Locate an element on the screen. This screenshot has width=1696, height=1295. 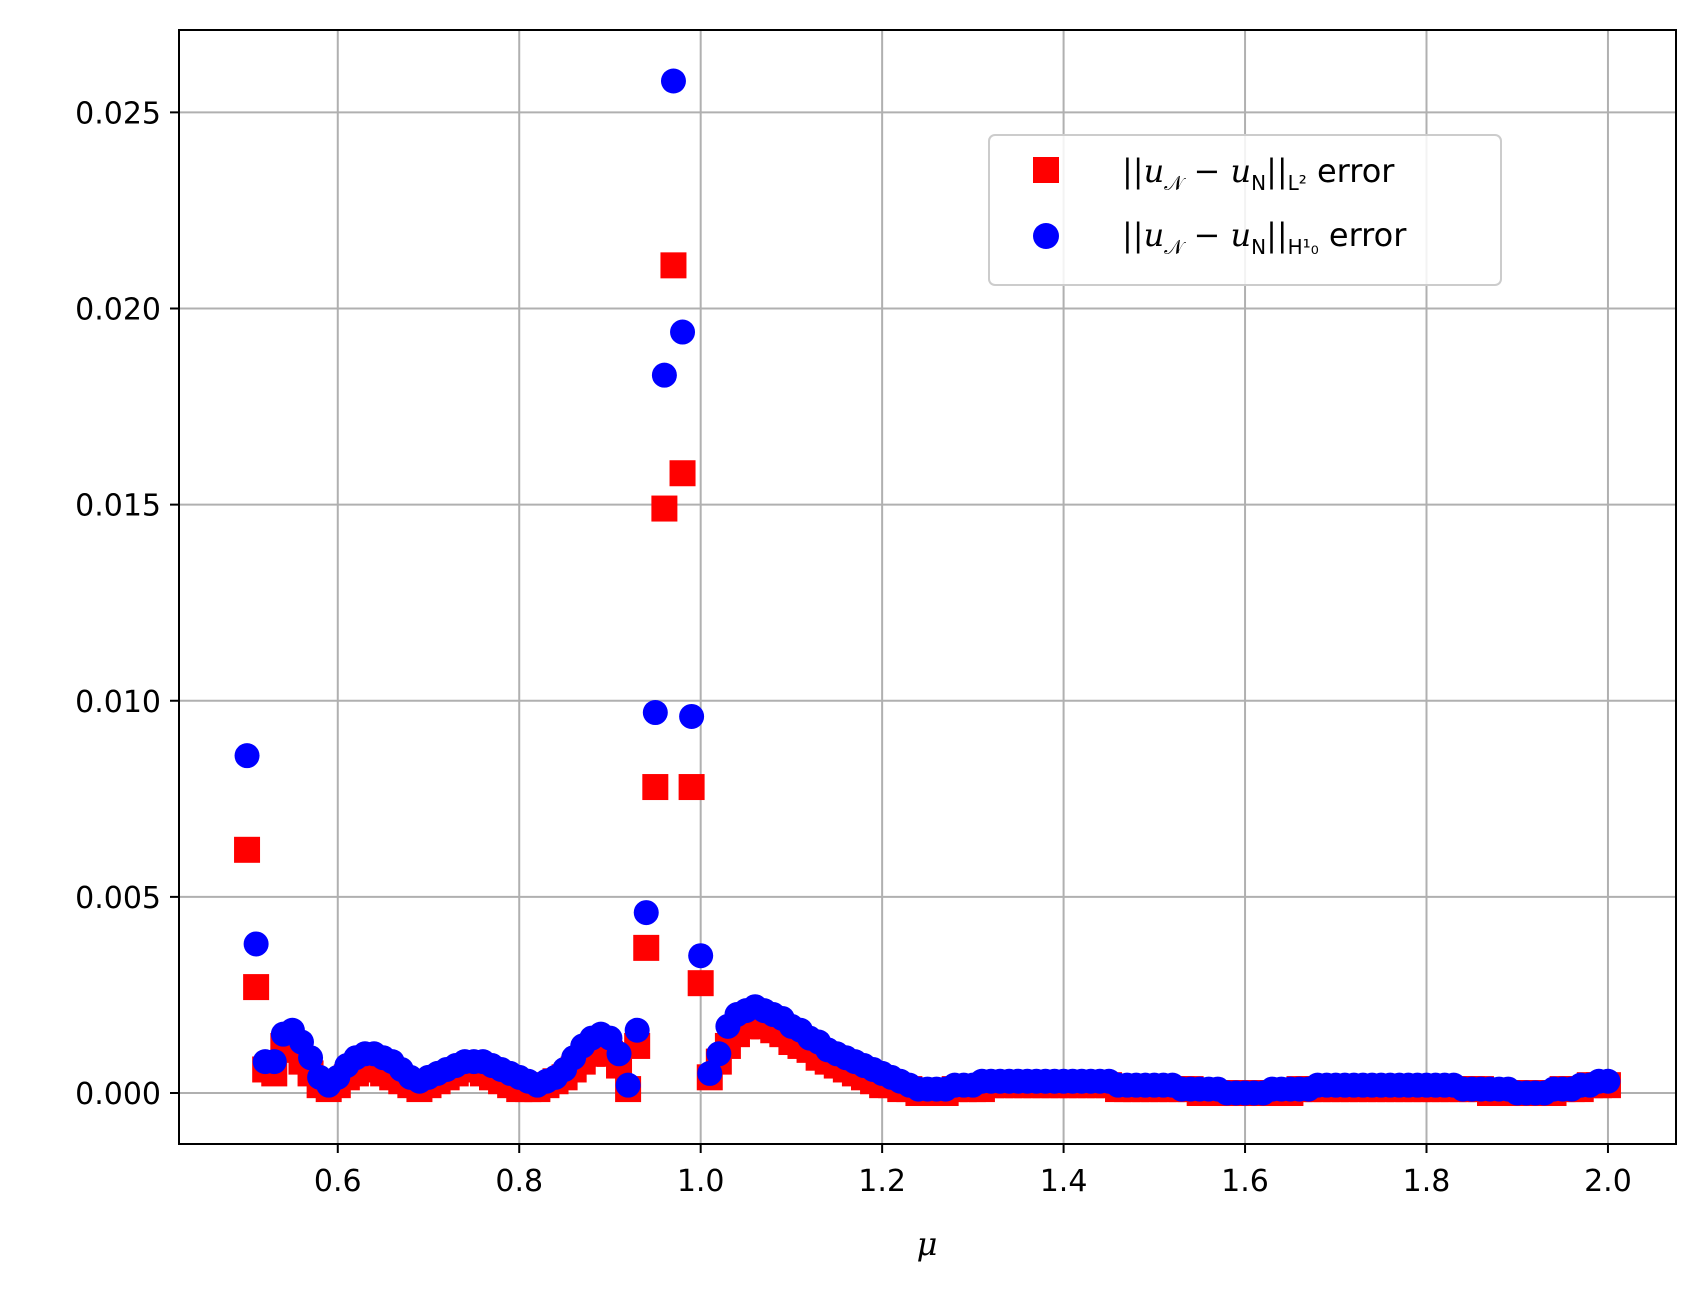
y-tick-label: 0.000 is located at coordinates (118, 1094).